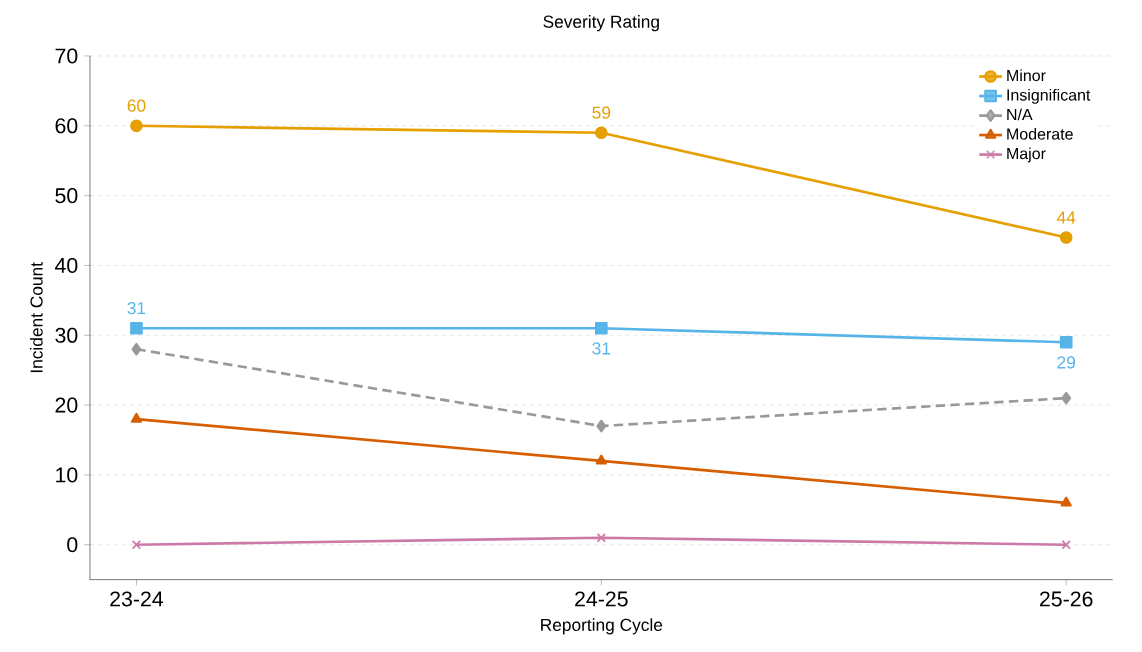 The image size is (1142, 652). I want to click on x-axis-title: Reporting Cycle, so click(602, 626).